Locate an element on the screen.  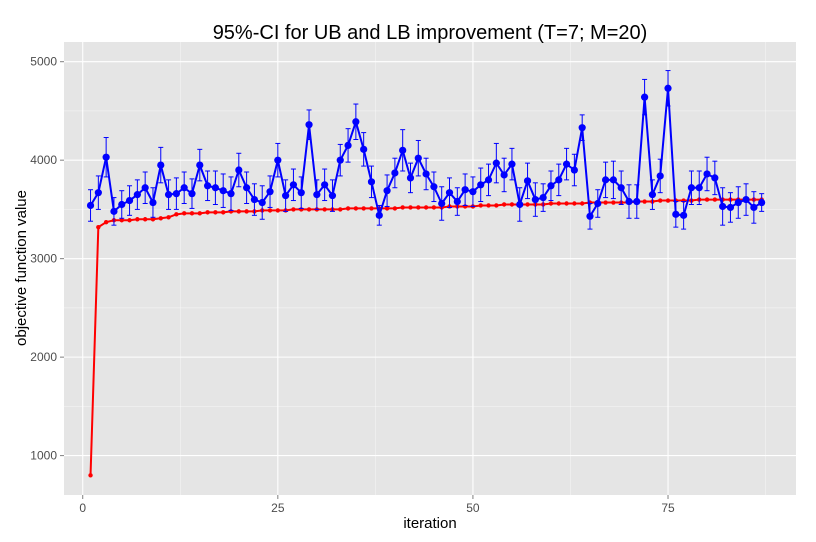
x-tick-label: 25 is located at coordinates (278, 508).